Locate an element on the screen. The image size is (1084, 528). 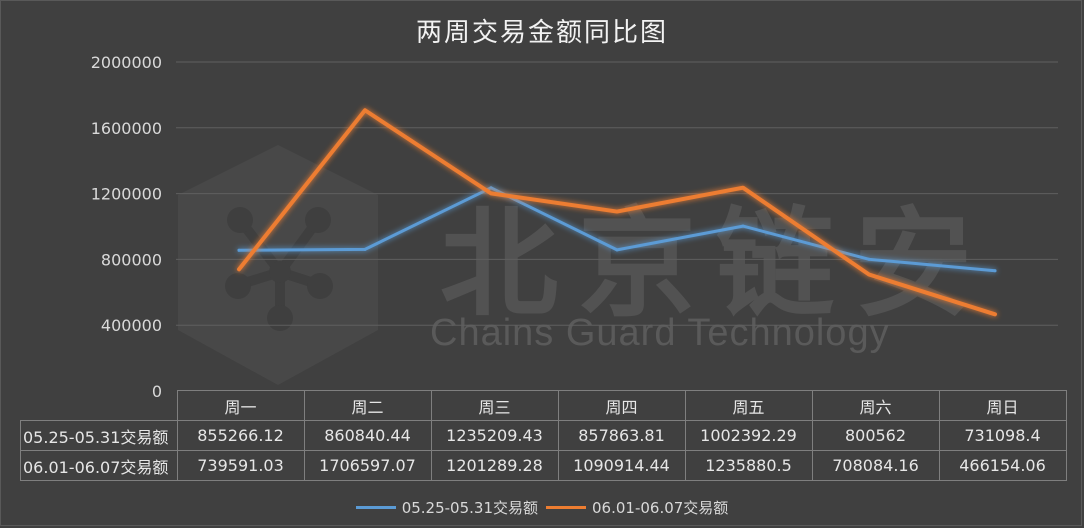
category-header-cell: 周五 is located at coordinates (748, 405).